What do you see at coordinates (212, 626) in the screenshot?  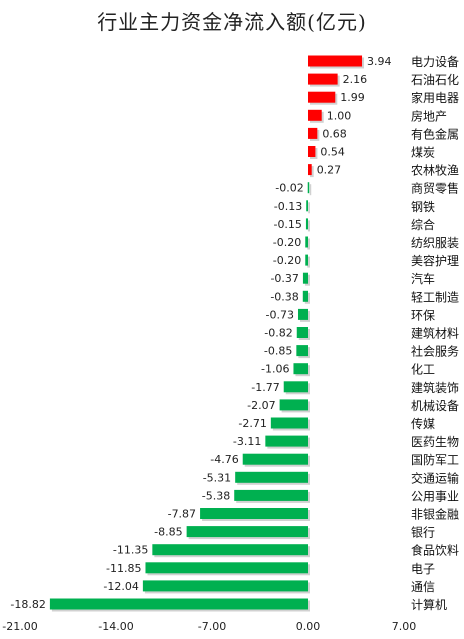 I see `x-tick-label: -7.00` at bounding box center [212, 626].